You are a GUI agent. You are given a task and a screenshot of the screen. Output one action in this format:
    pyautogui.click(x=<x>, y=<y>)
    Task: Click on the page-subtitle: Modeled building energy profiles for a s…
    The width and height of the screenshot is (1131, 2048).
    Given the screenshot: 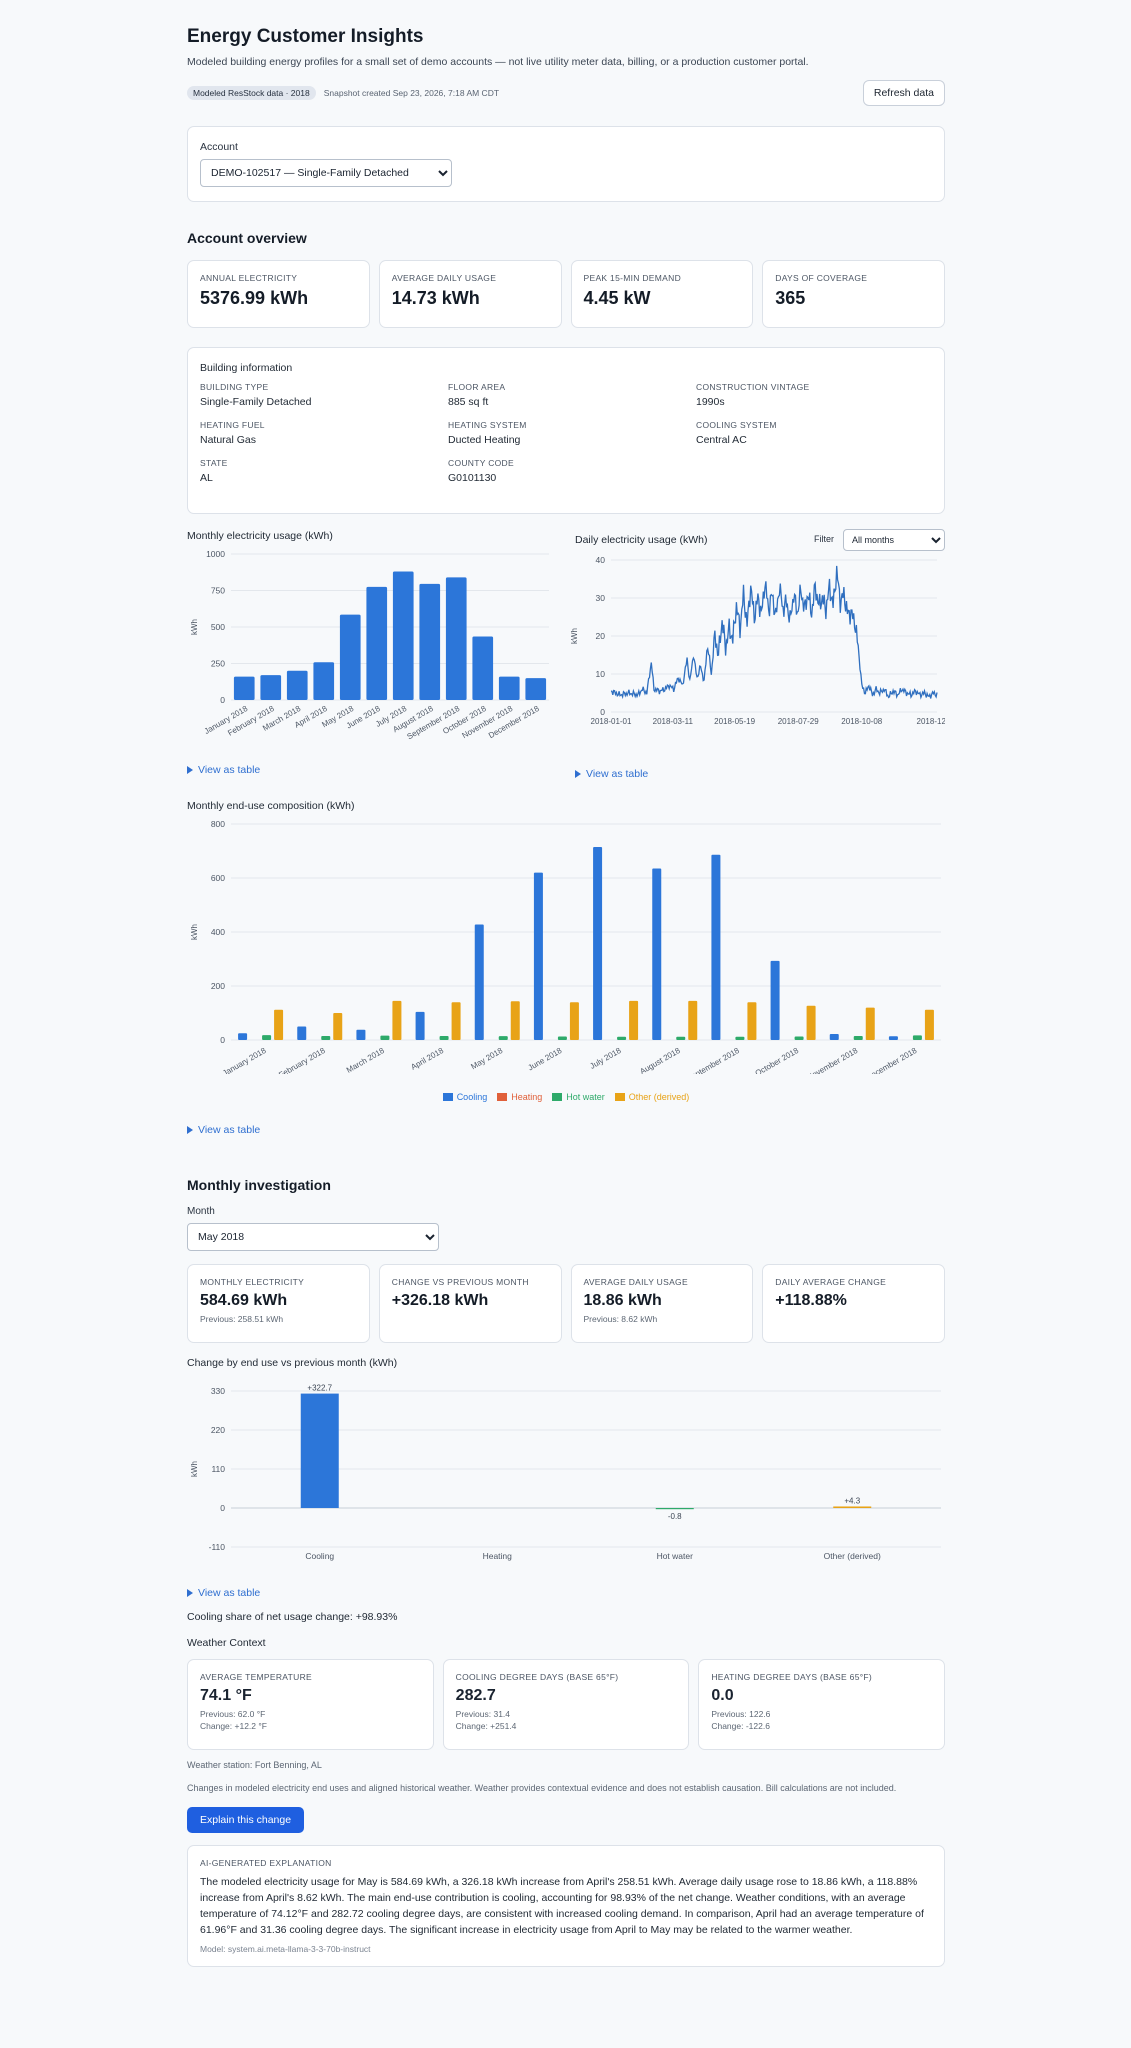 What is the action you would take?
    pyautogui.click(x=498, y=62)
    